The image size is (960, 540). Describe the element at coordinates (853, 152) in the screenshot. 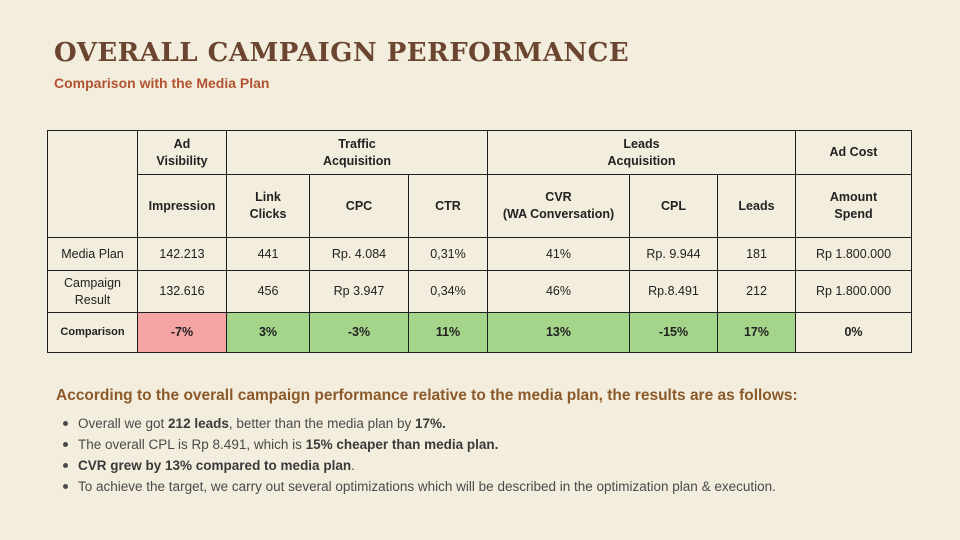

I see `group-header-ad-cost: Ad Cost` at that location.